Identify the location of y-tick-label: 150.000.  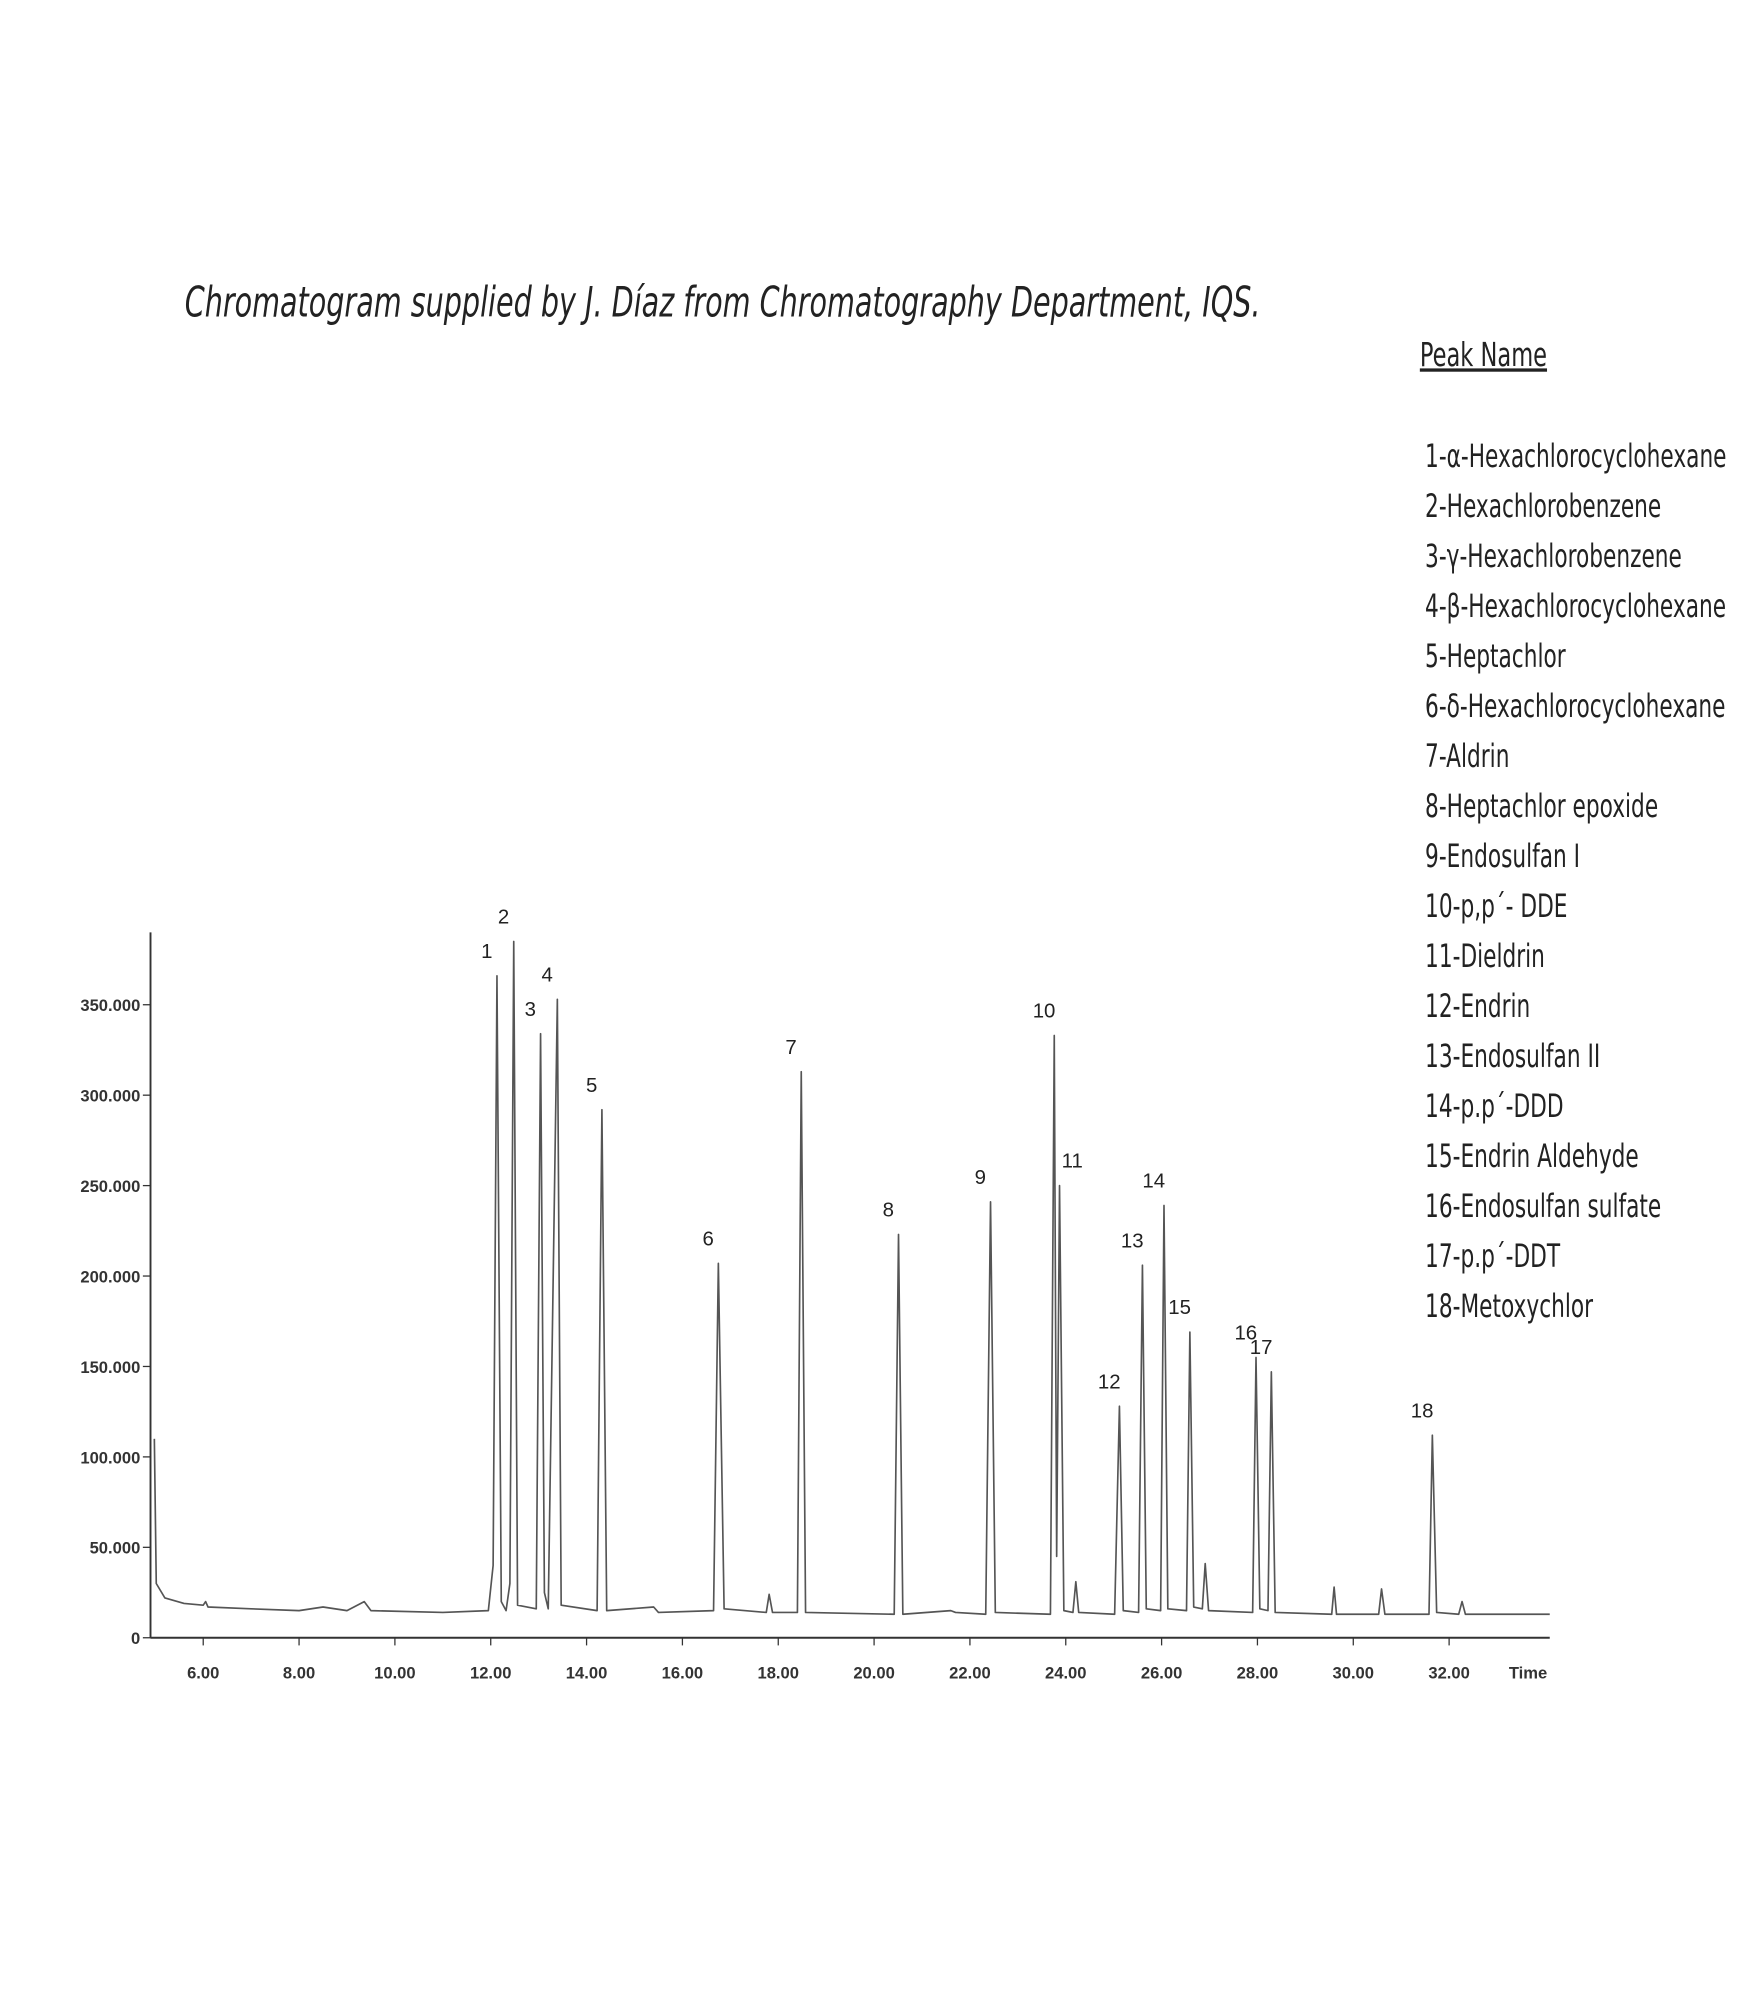
(110, 1367).